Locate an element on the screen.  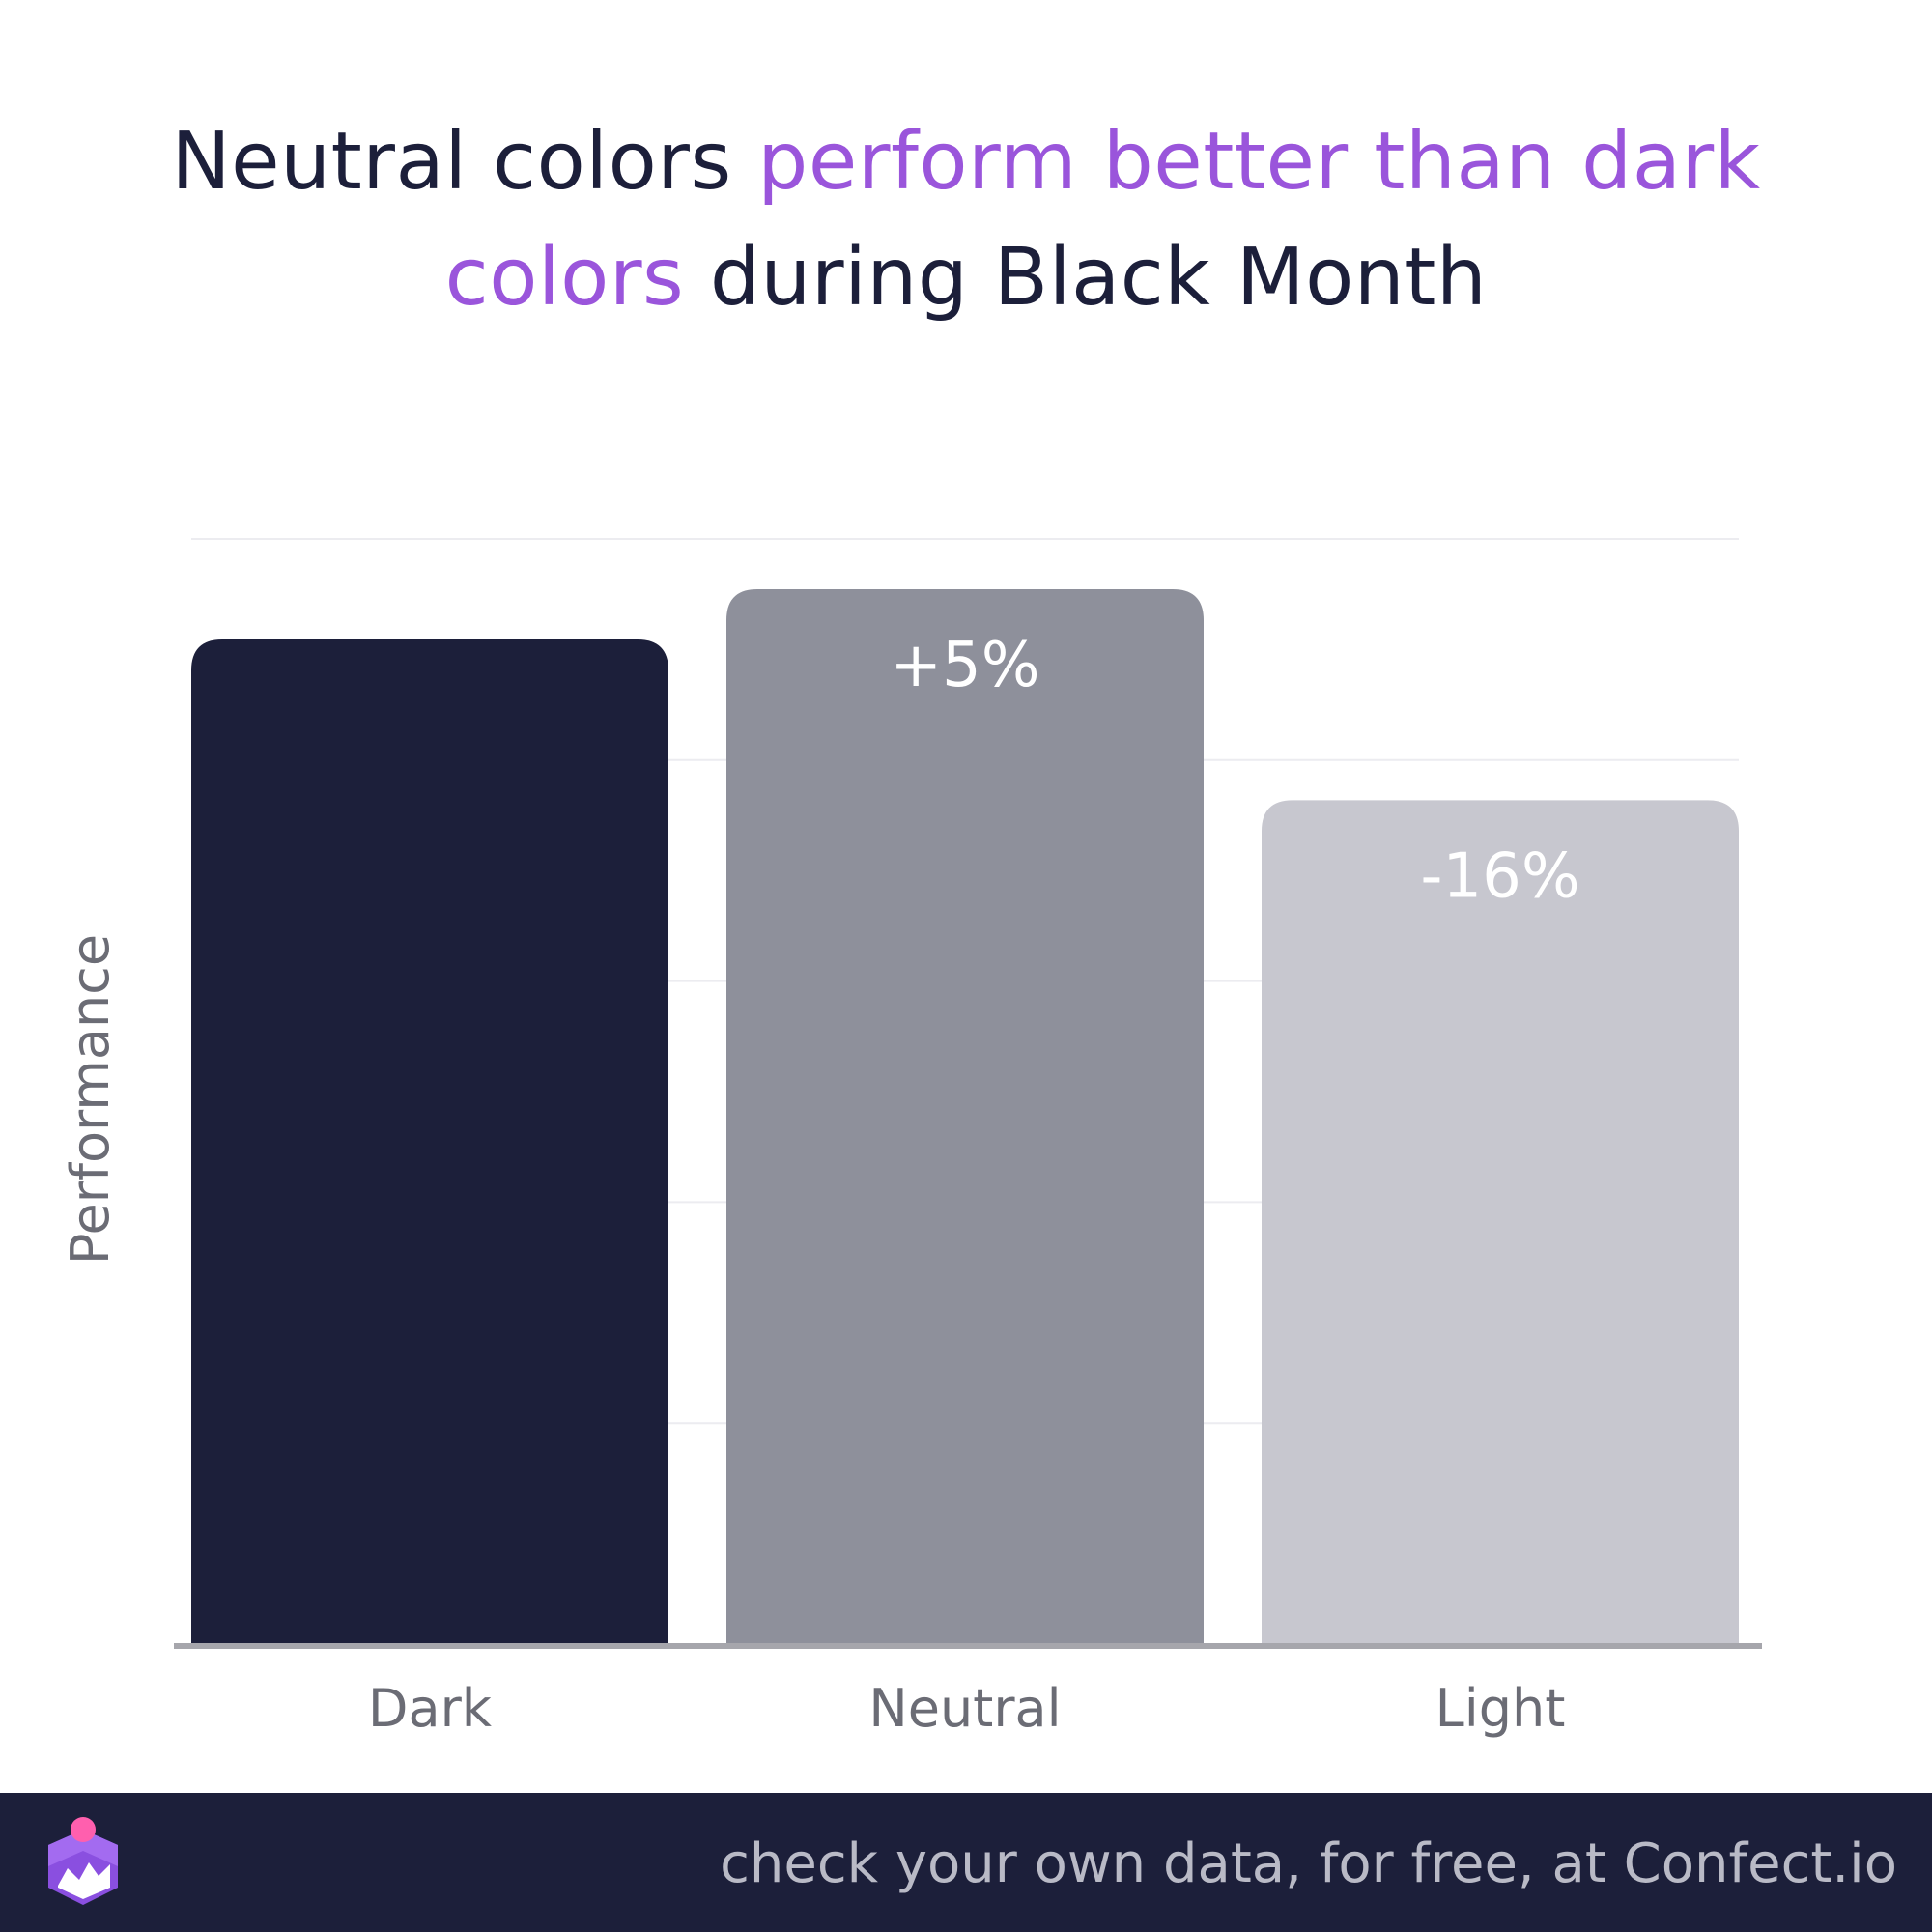
bar-light is located at coordinates (1500, 1222).